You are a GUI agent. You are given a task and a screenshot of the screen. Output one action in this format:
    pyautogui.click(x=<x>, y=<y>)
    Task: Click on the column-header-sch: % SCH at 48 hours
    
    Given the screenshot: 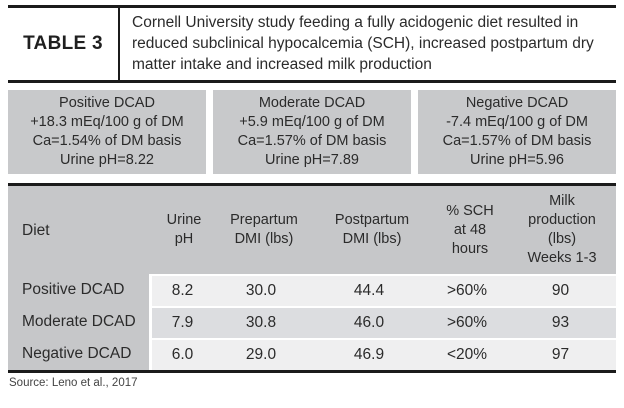 What is the action you would take?
    pyautogui.click(x=470, y=229)
    